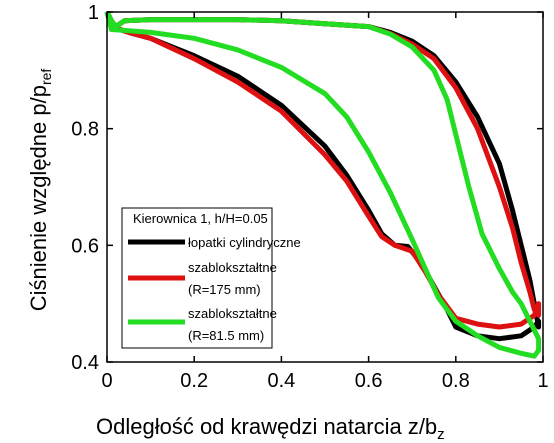 The width and height of the screenshot is (554, 443). What do you see at coordinates (281, 381) in the screenshot?
I see `x-tick-label: 0.4` at bounding box center [281, 381].